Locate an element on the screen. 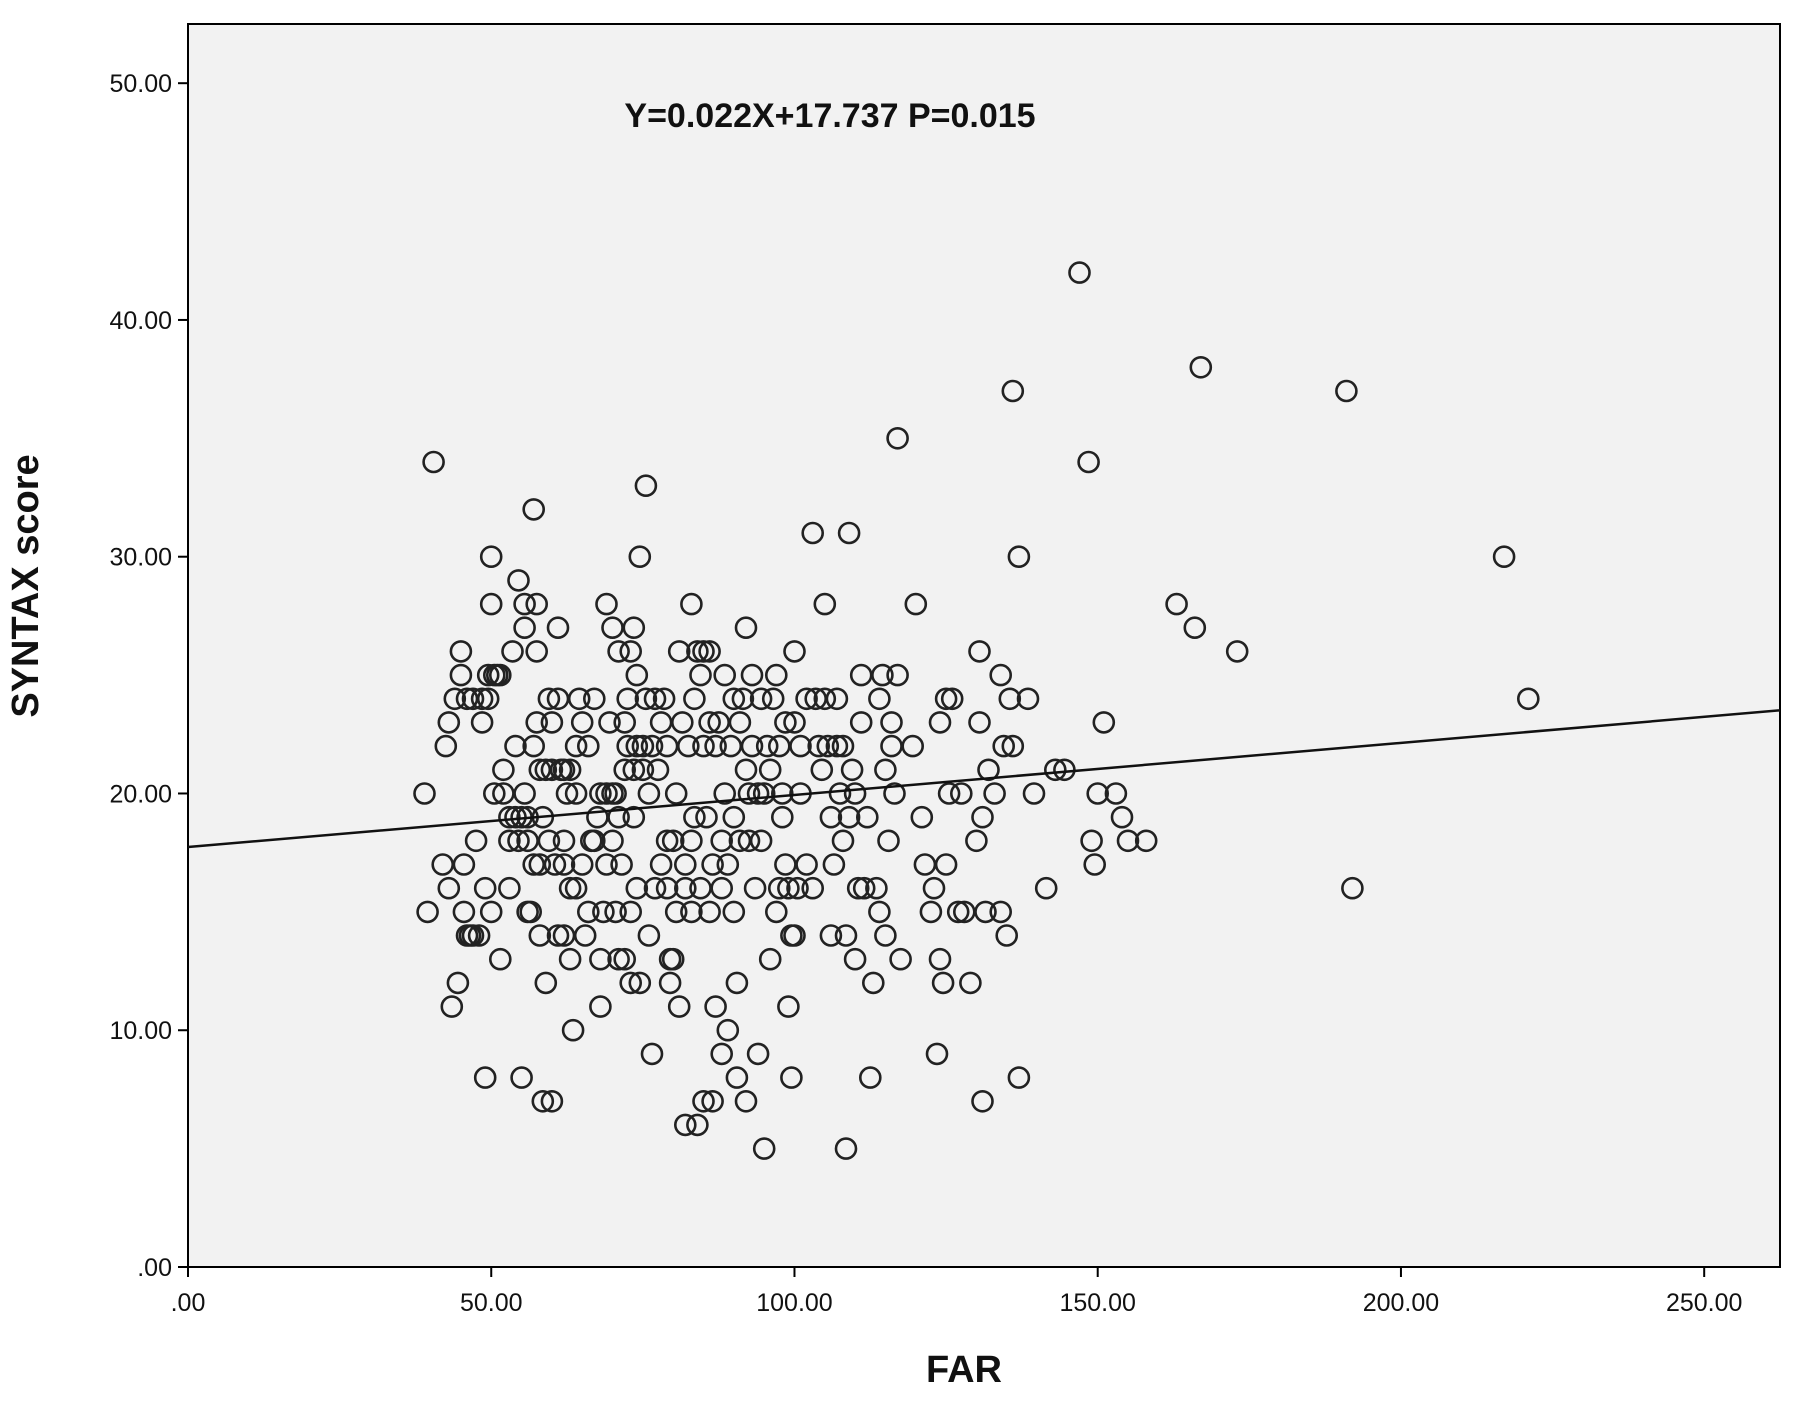 Image resolution: width=1795 pixels, height=1404 pixels. y-tick-label: 20.00 is located at coordinates (140, 794).